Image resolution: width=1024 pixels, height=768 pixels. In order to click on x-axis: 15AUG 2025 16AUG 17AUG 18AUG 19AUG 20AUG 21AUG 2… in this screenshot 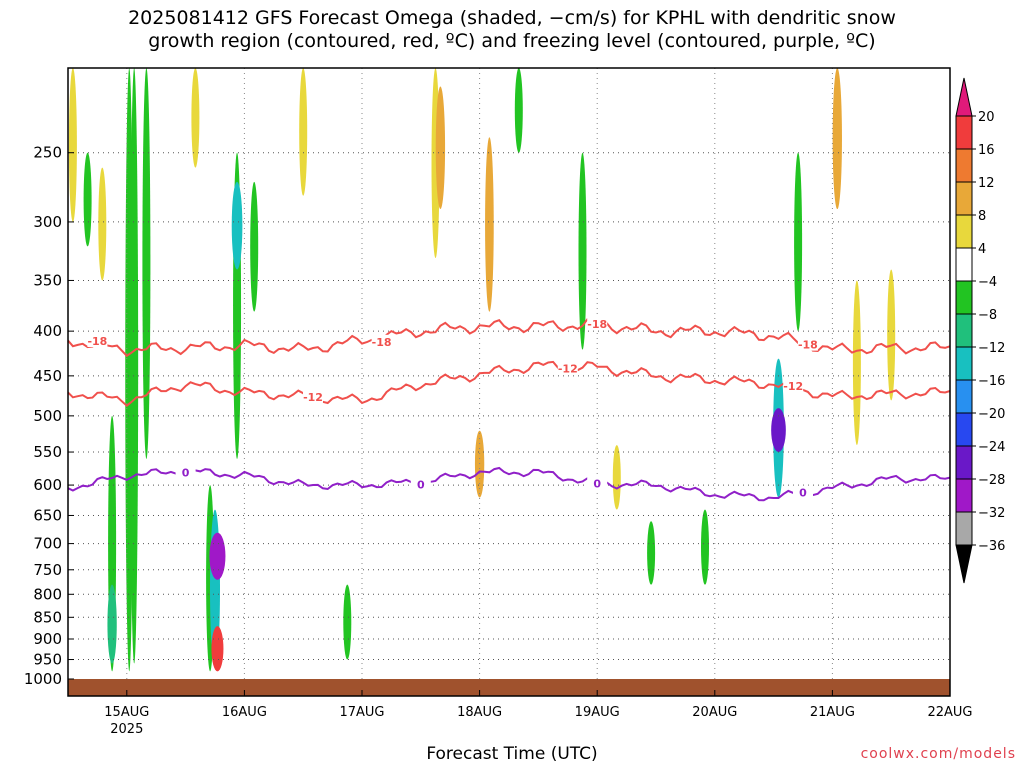, I will do `click(538, 713)`.